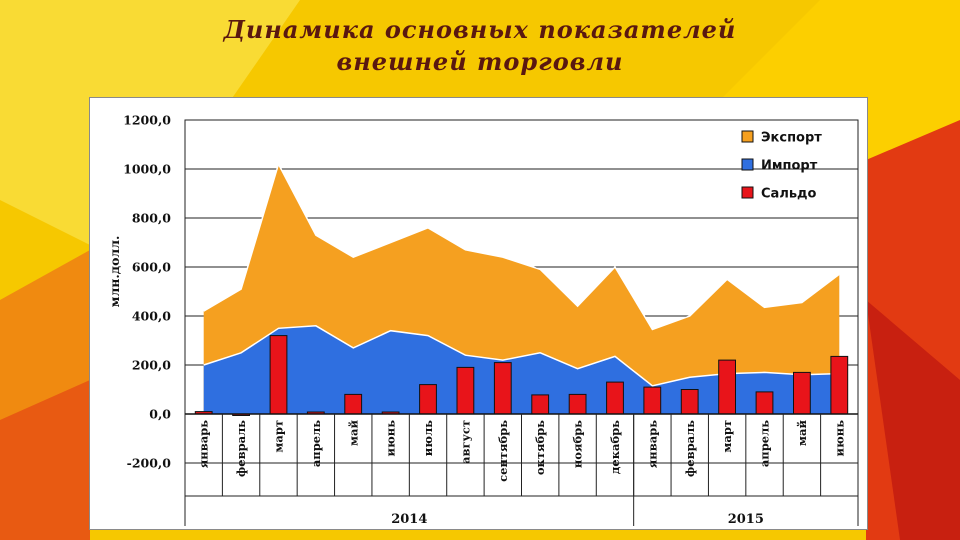  Describe the element at coordinates (465, 442) in the screenshot. I see `category-label: август` at that location.